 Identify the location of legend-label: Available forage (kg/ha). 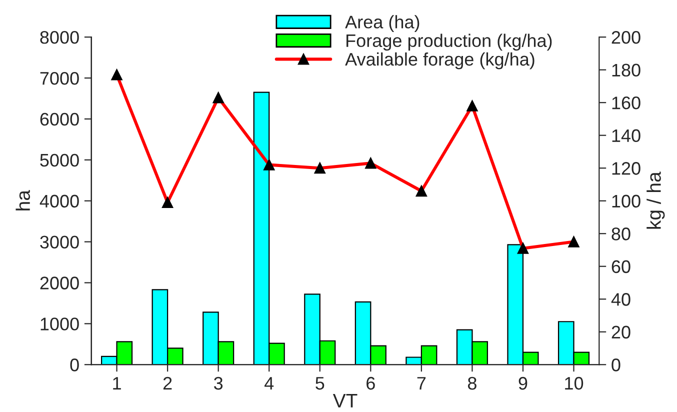
(439, 61).